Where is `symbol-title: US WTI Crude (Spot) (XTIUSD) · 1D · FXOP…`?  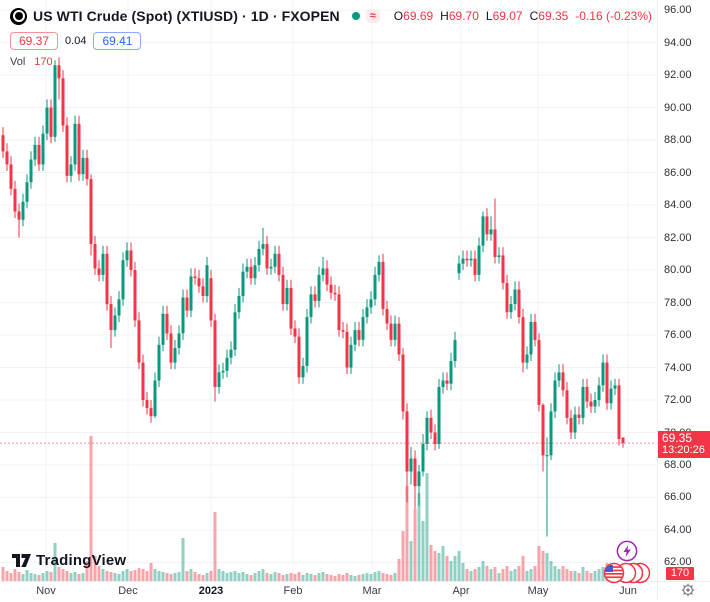 symbol-title: US WTI Crude (Spot) (XTIUSD) · 1D · FXOP… is located at coordinates (186, 16).